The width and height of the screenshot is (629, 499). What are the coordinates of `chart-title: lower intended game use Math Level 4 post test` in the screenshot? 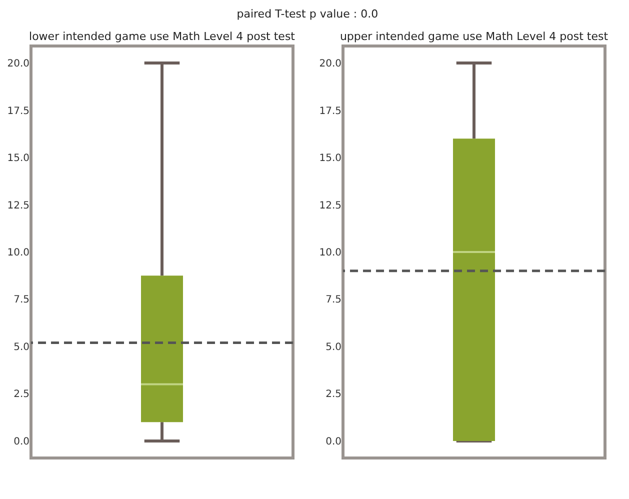 It's located at (162, 36).